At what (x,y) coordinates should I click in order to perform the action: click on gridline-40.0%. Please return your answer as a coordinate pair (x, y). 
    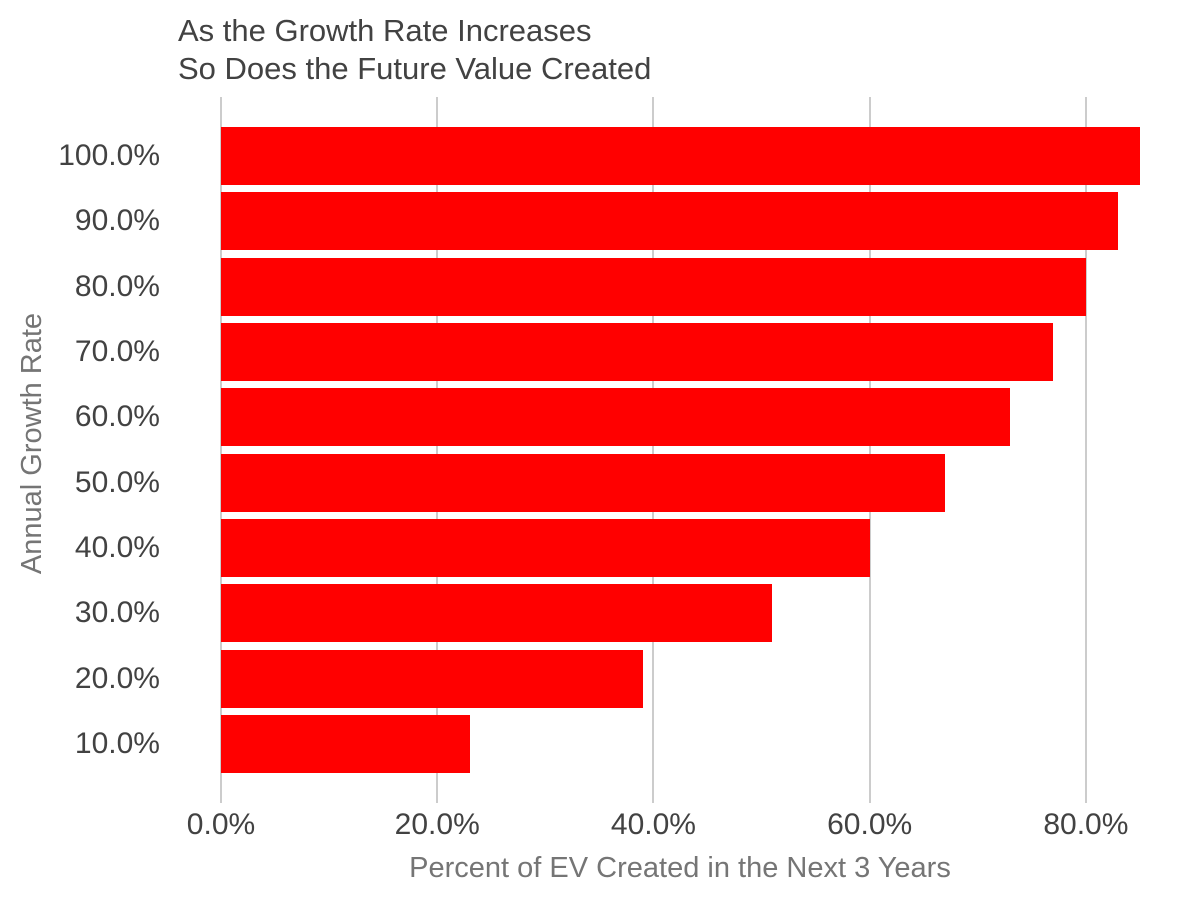
    Looking at the image, I should click on (653, 450).